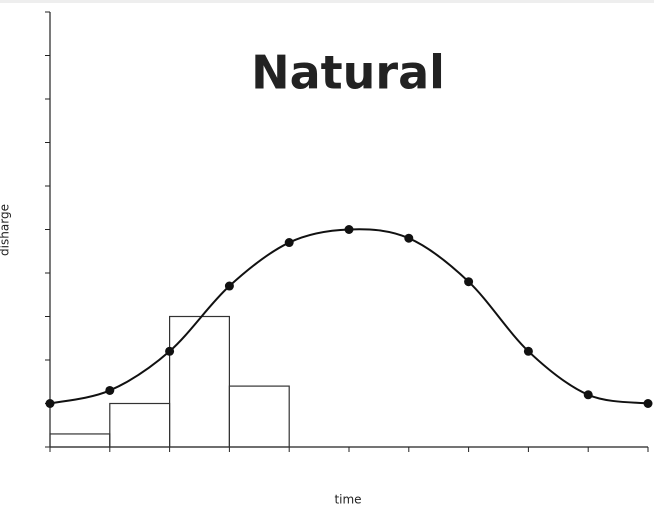  Describe the element at coordinates (348, 73) in the screenshot. I see `chart-title: Natural` at that location.